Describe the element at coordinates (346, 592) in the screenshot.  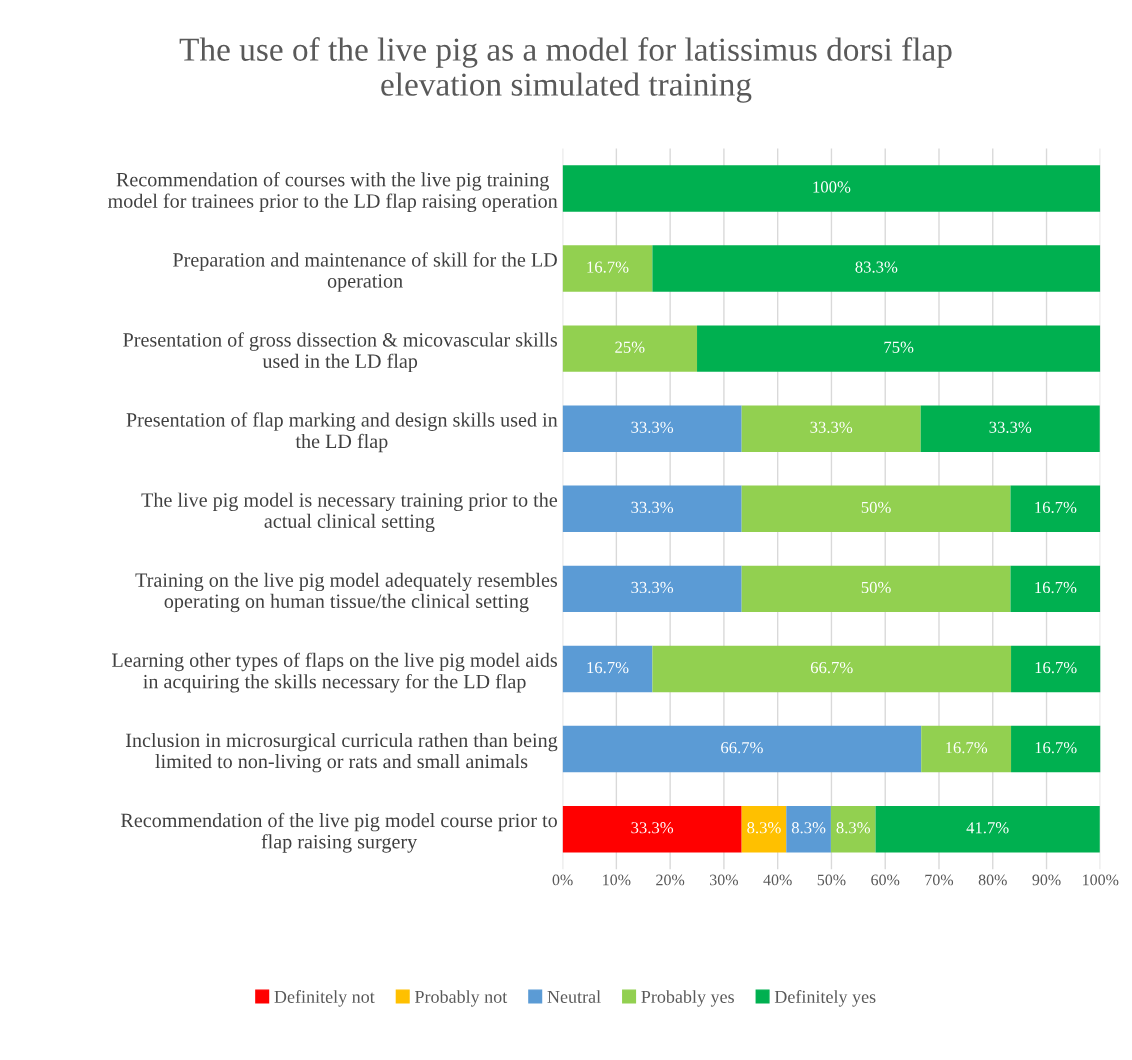
I see `y-tick-label: Training on the live pig model adequately resembles operating on human tissue/the clinical setting` at that location.